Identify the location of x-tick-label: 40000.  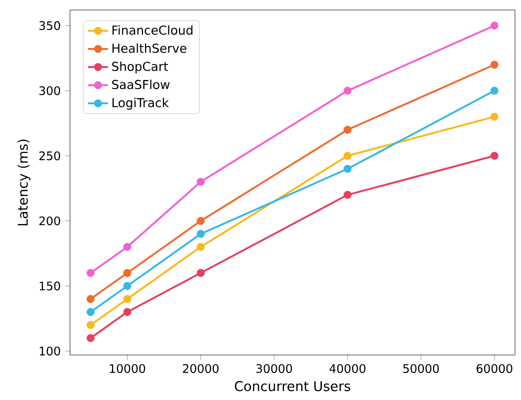
(348, 368).